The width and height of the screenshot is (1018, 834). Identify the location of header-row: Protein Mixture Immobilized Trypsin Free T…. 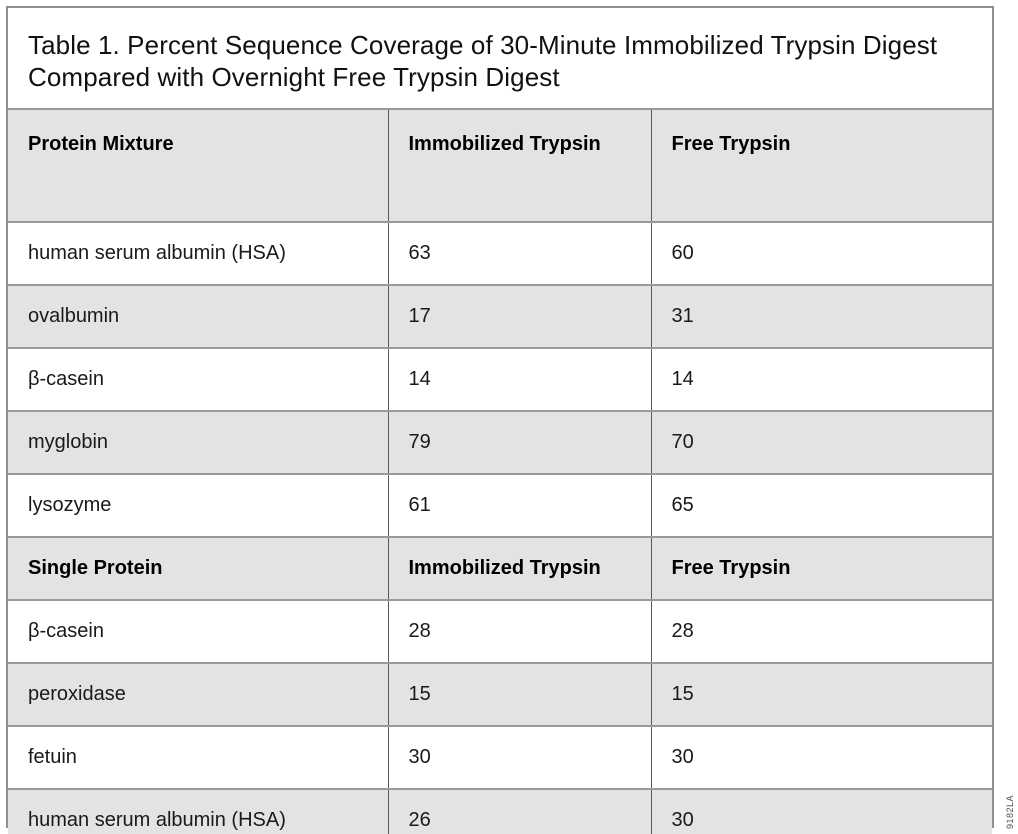
(500, 165).